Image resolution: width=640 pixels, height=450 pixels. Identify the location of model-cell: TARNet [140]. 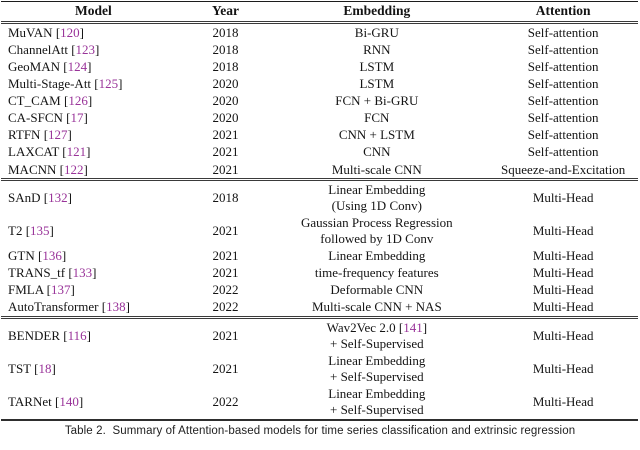
(46, 402).